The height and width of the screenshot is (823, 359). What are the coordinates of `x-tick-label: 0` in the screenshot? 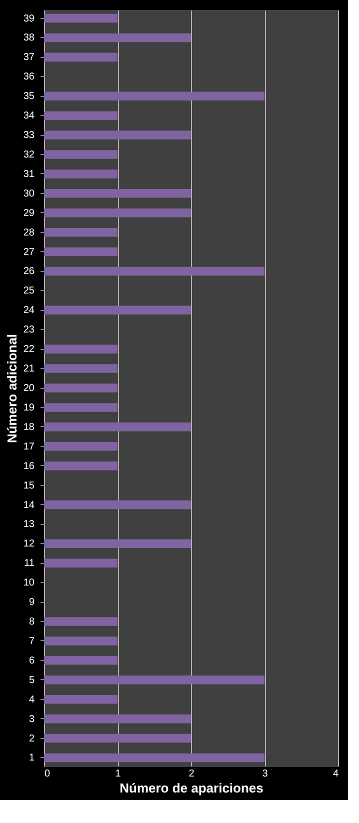 It's located at (47, 774).